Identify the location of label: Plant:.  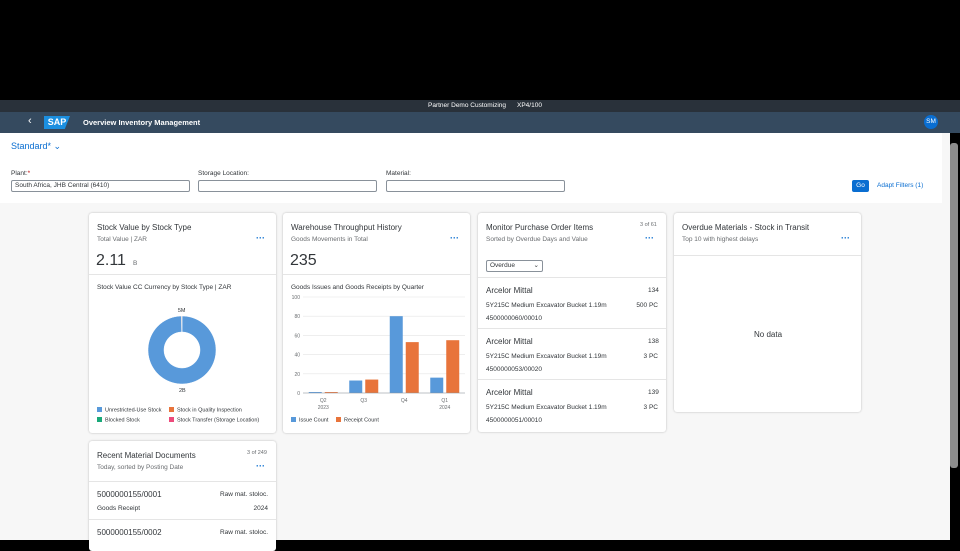
(19, 173).